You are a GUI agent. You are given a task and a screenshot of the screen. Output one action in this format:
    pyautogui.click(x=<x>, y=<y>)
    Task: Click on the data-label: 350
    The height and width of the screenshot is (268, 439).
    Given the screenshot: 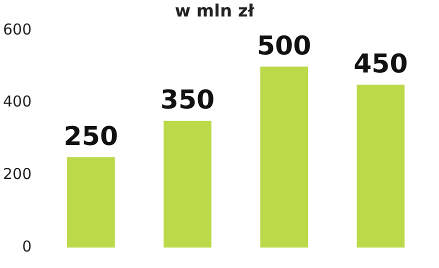 What is the action you would take?
    pyautogui.click(x=187, y=101)
    